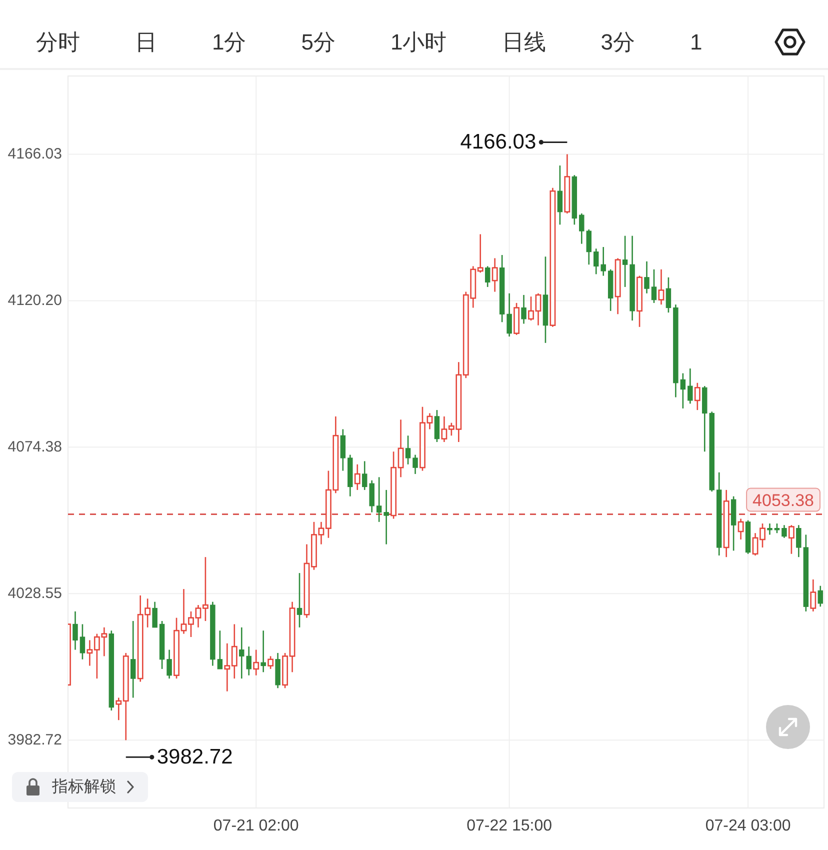 The height and width of the screenshot is (850, 828). I want to click on annotation: 4166.03, so click(498, 142).